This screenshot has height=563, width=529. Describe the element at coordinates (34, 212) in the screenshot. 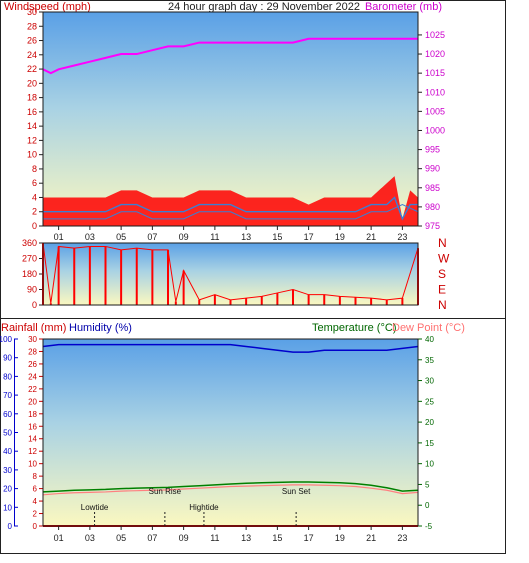

I see `wind-y-tick-label: 2` at that location.